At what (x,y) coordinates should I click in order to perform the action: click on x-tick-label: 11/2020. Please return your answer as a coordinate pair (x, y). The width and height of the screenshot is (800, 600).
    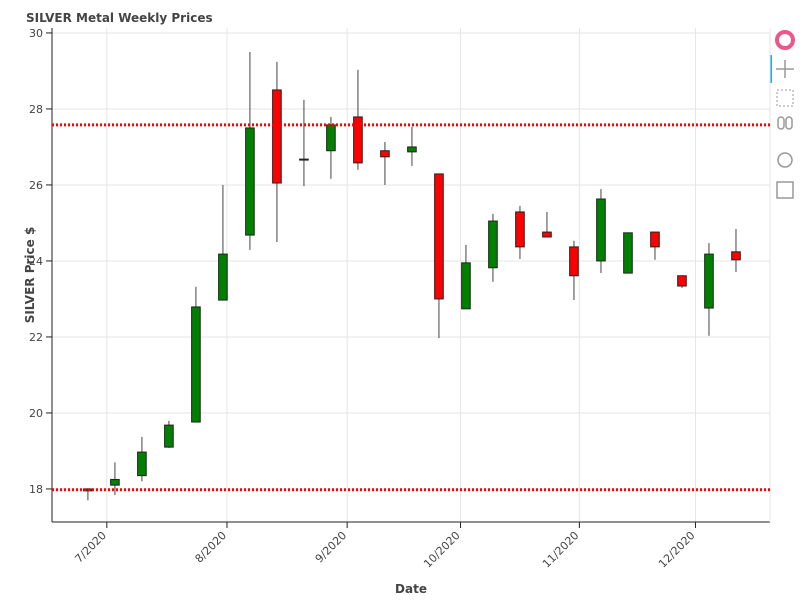
    Looking at the image, I should click on (561, 550).